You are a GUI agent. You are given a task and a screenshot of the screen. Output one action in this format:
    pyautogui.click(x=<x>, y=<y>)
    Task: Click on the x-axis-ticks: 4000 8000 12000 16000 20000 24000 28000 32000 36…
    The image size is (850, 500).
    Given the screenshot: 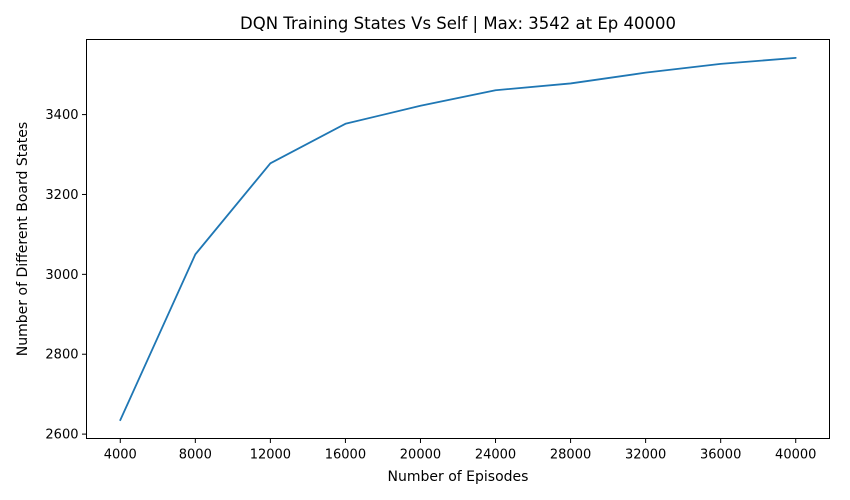 What is the action you would take?
    pyautogui.click(x=460, y=450)
    